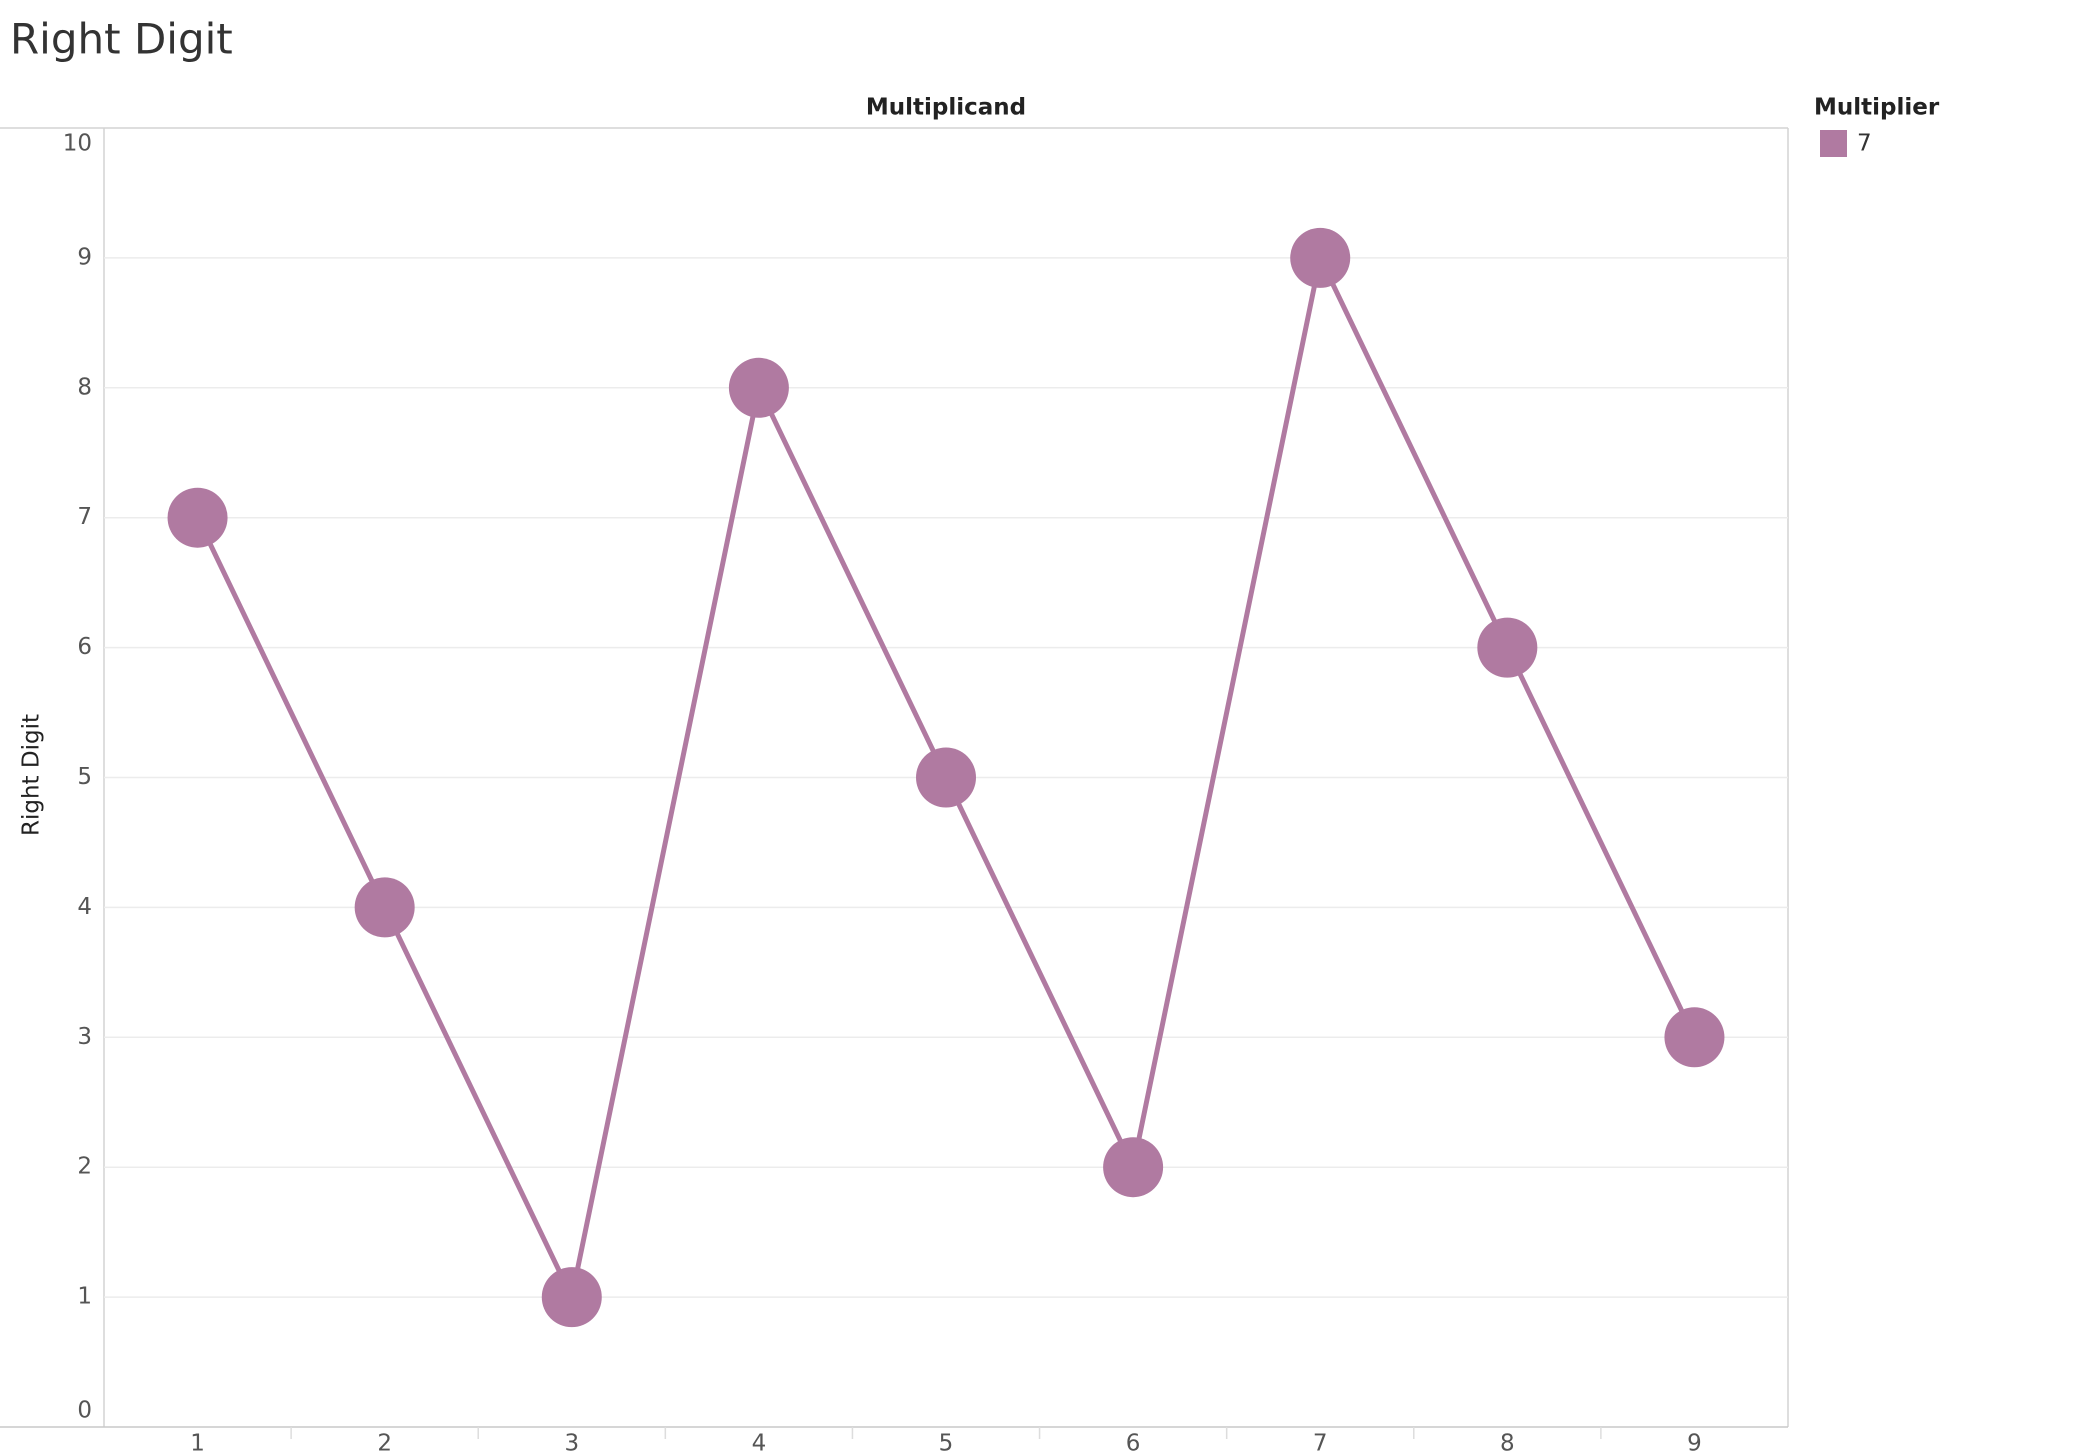 This screenshot has width=2074, height=1456. Describe the element at coordinates (84, 1411) in the screenshot. I see `y-tick-label: 0` at that location.